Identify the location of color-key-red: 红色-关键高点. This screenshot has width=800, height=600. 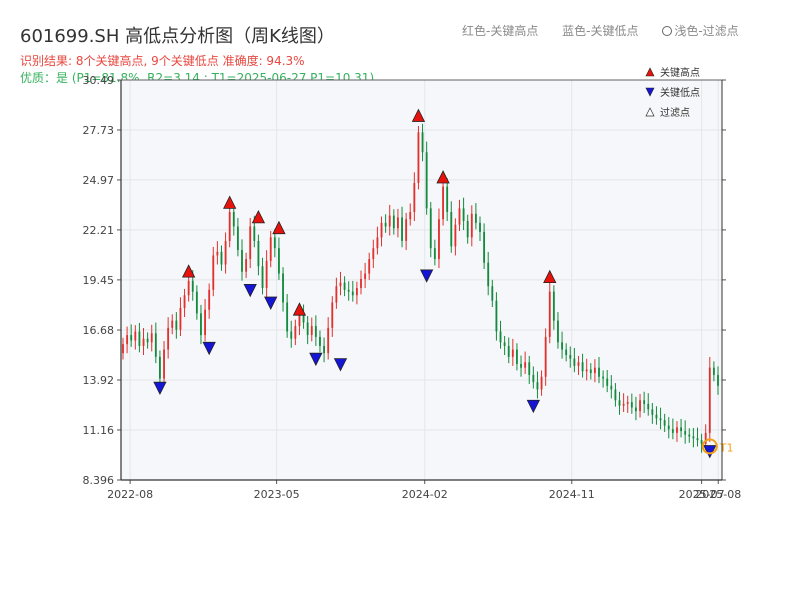
(500, 31).